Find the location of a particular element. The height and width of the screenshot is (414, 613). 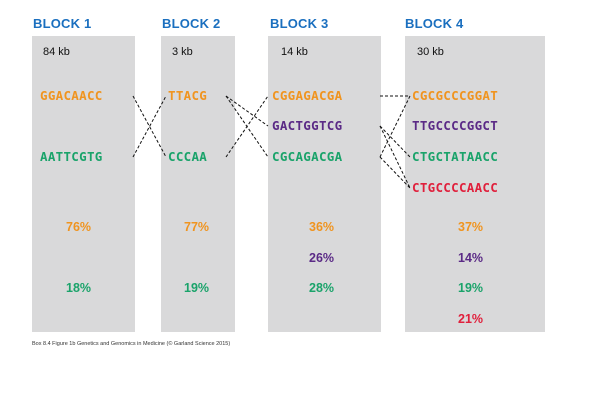

block-1-pct-2: 18% is located at coordinates (79, 288).